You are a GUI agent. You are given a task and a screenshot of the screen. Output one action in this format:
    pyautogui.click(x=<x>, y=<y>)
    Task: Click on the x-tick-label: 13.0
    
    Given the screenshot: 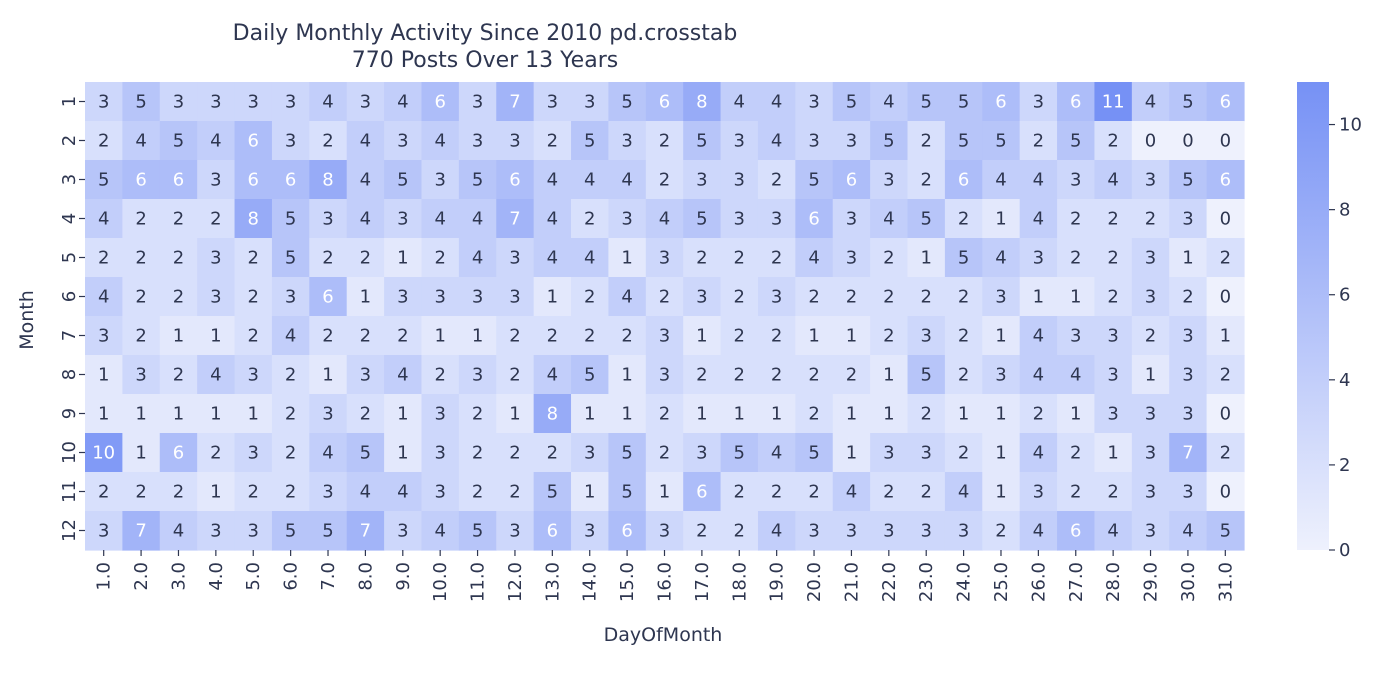 What is the action you would take?
    pyautogui.click(x=552, y=582)
    